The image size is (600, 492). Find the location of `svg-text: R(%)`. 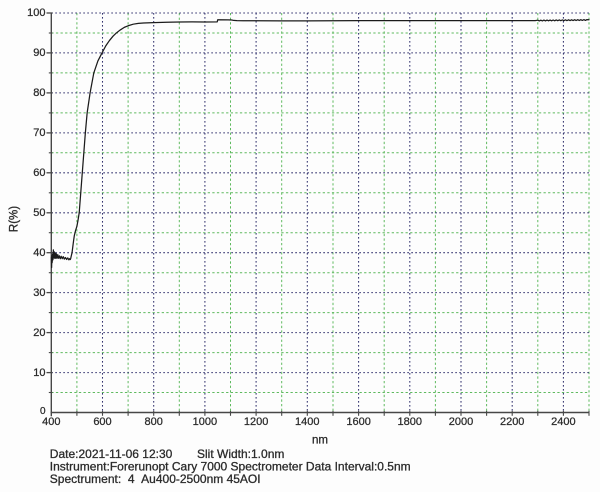

svg-text: R(%) is located at coordinates (15, 219).